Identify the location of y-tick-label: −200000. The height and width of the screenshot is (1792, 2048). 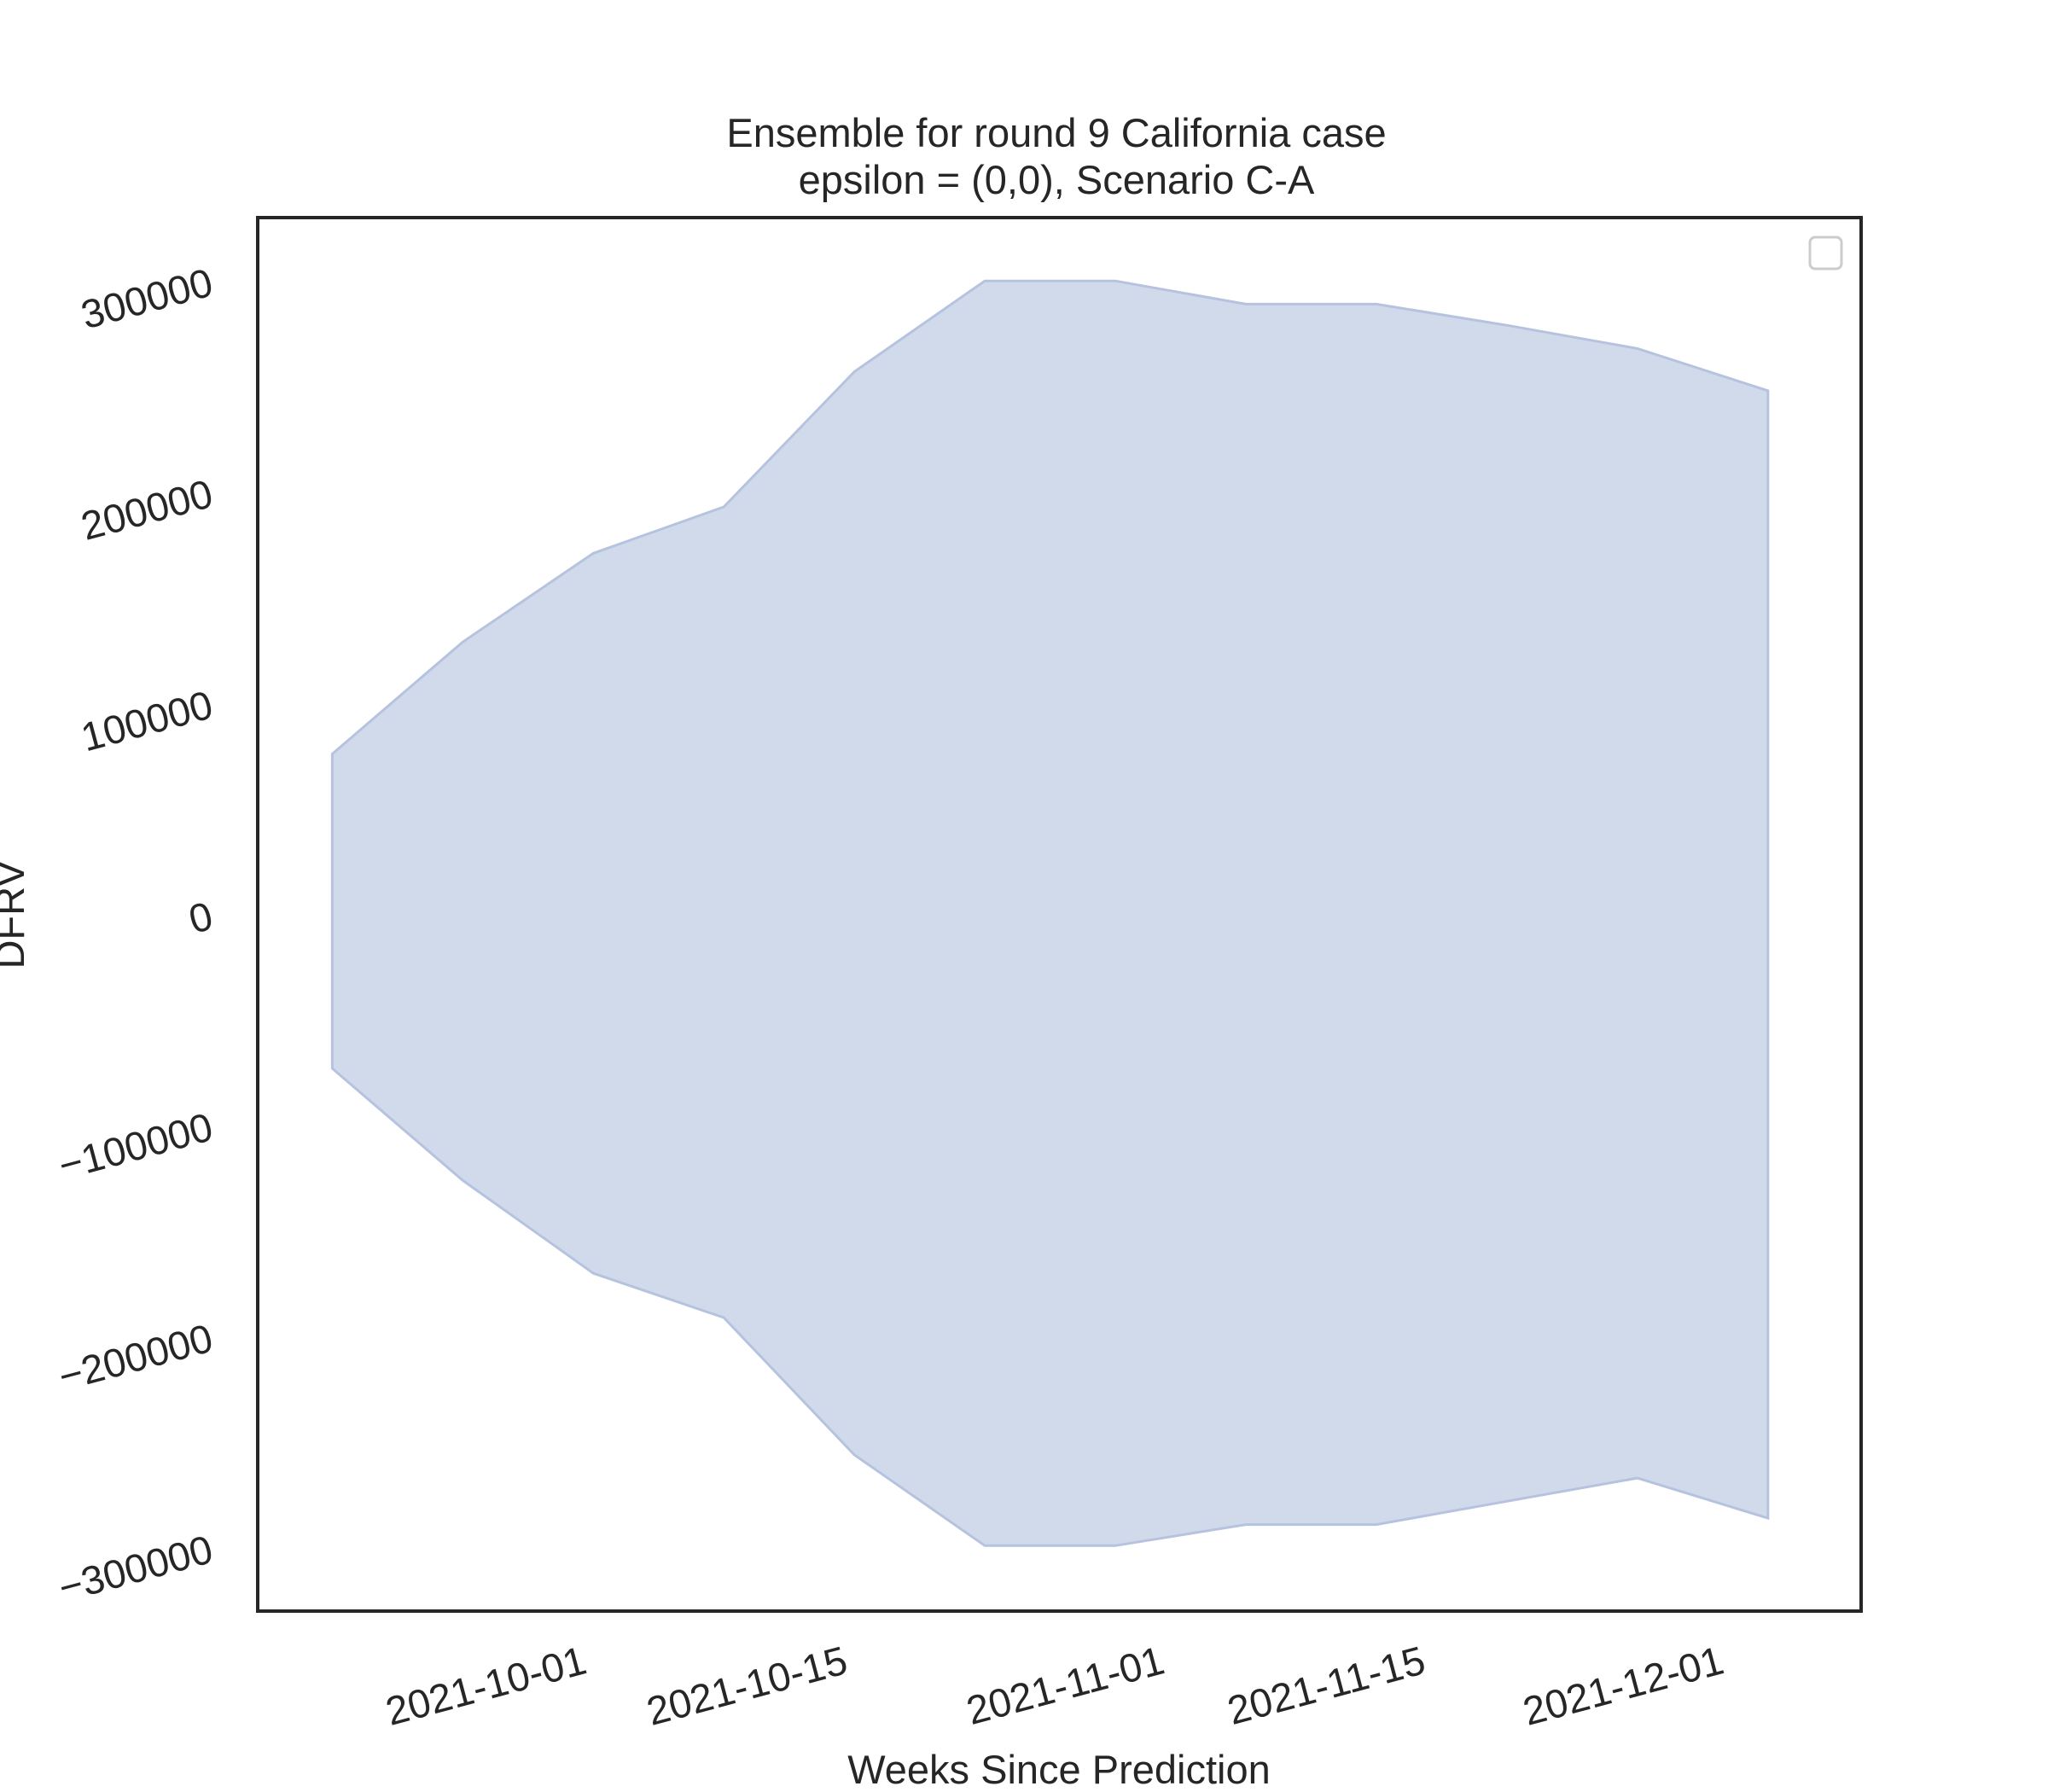
(136, 1357).